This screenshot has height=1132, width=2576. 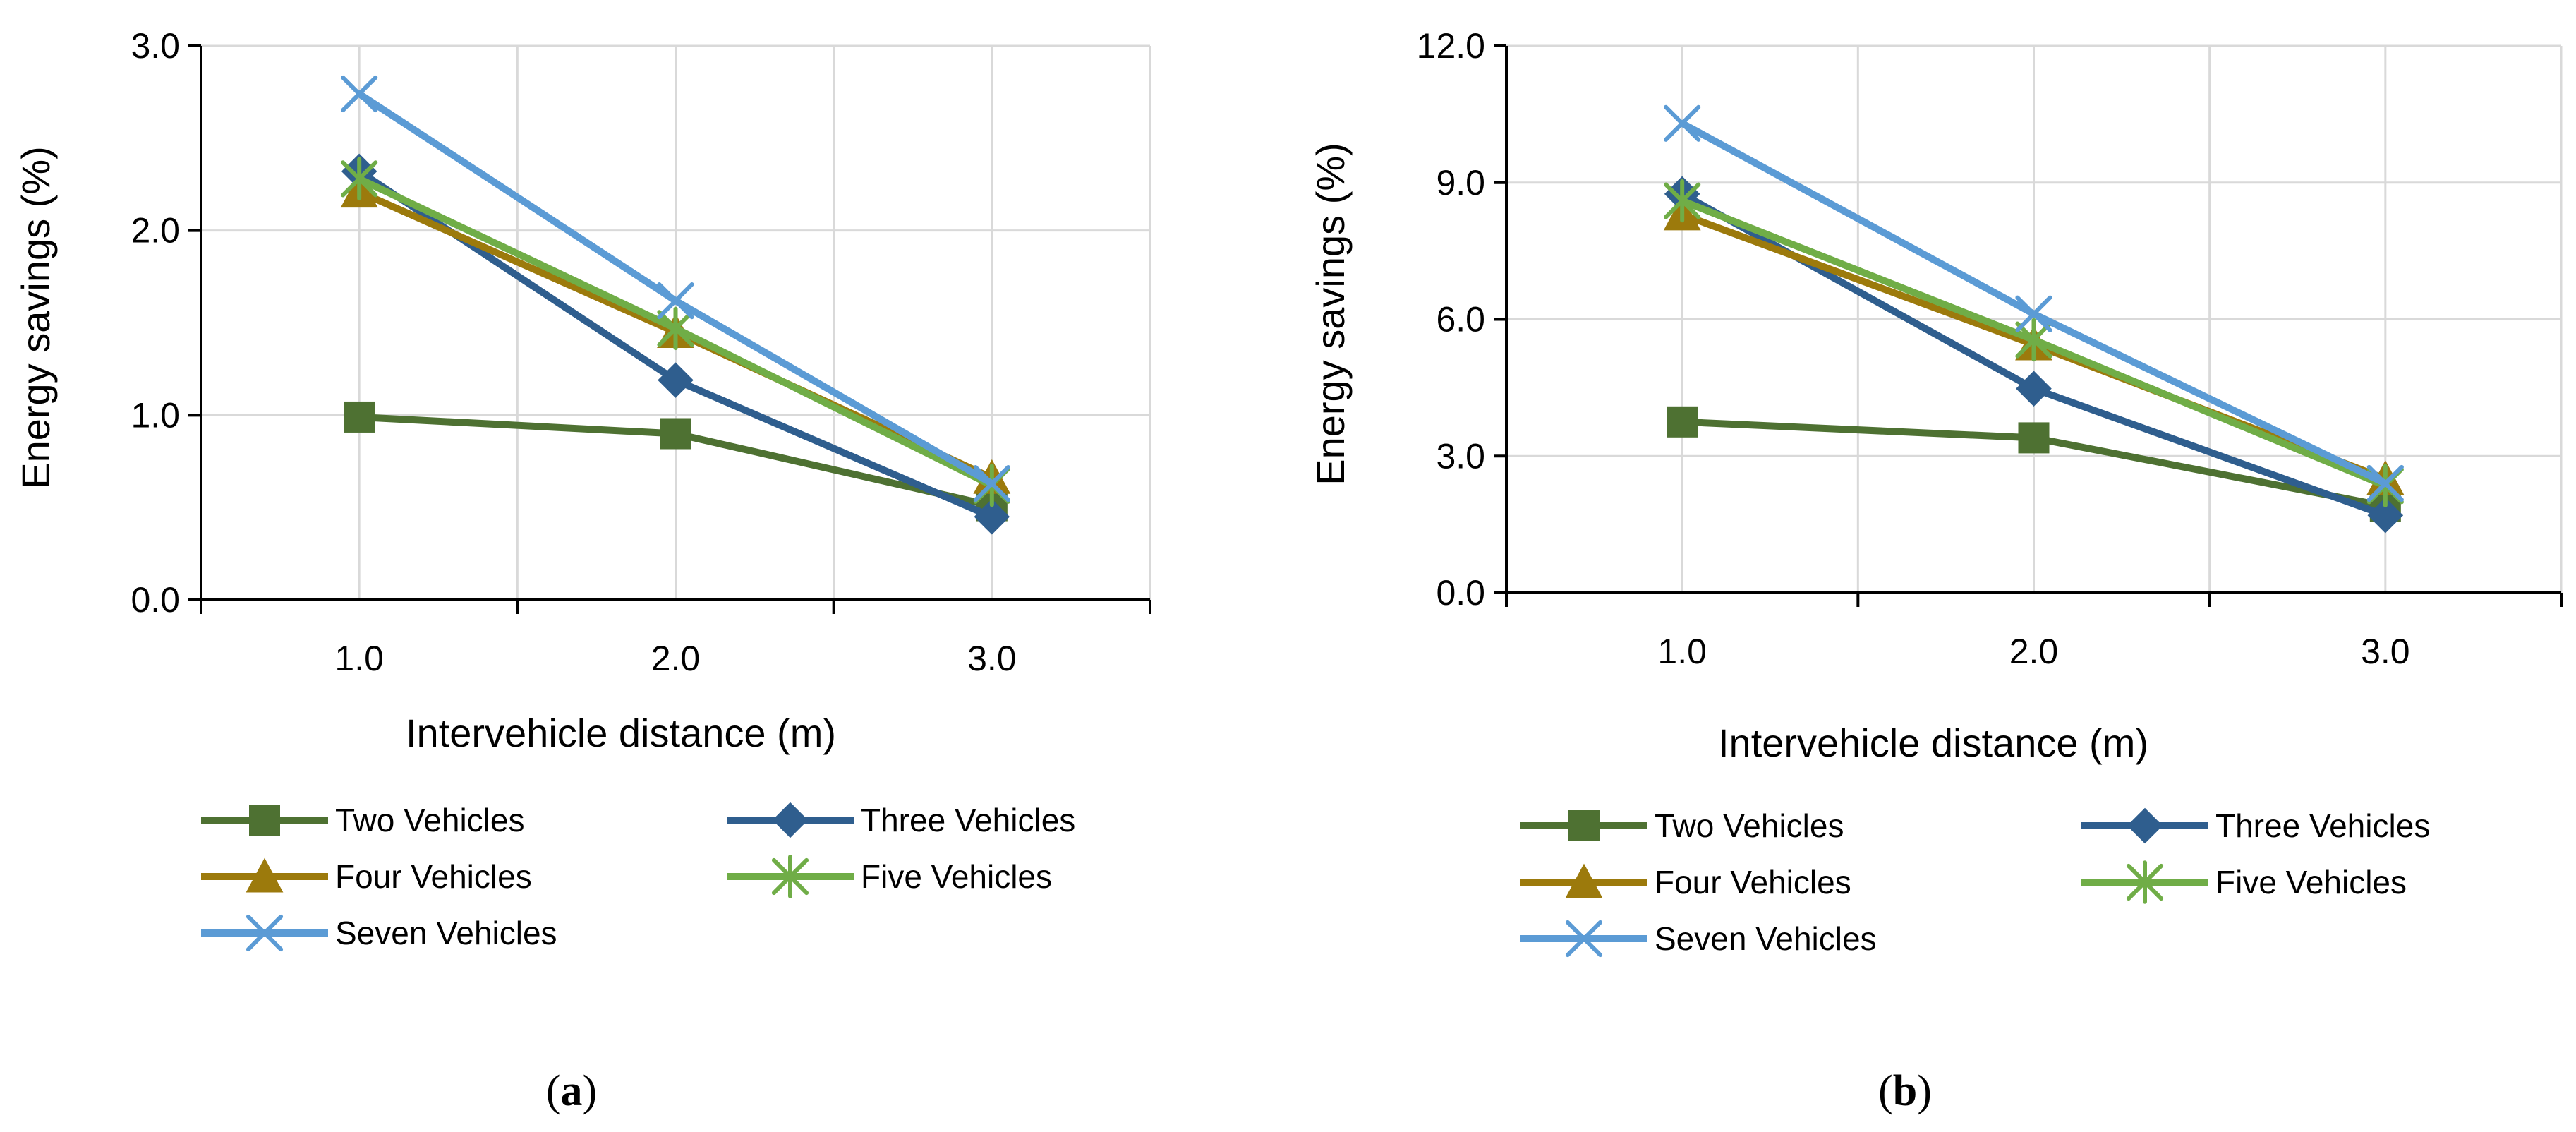 I want to click on panel-a-series, so click(x=675, y=305).